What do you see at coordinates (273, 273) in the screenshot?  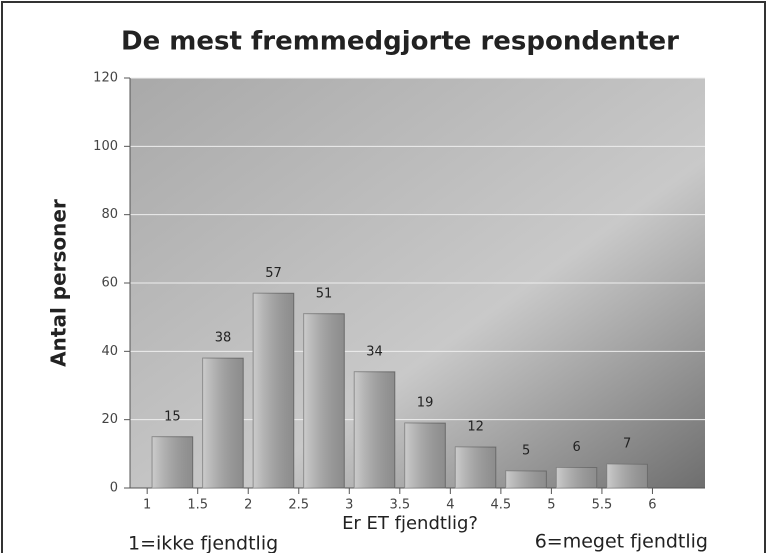 I see `value-label: 57` at bounding box center [273, 273].